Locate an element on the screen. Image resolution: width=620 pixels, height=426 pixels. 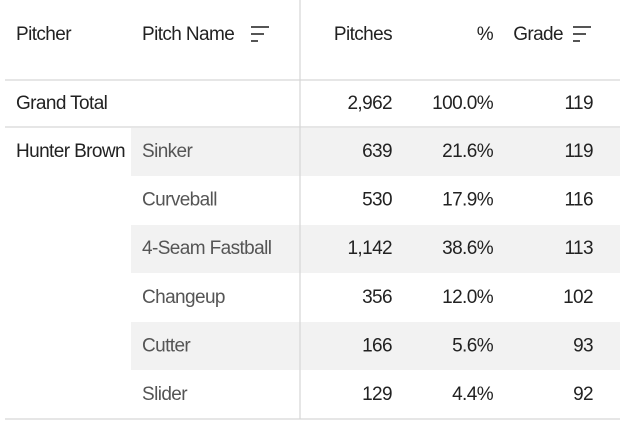
cell: 639 is located at coordinates (377, 151).